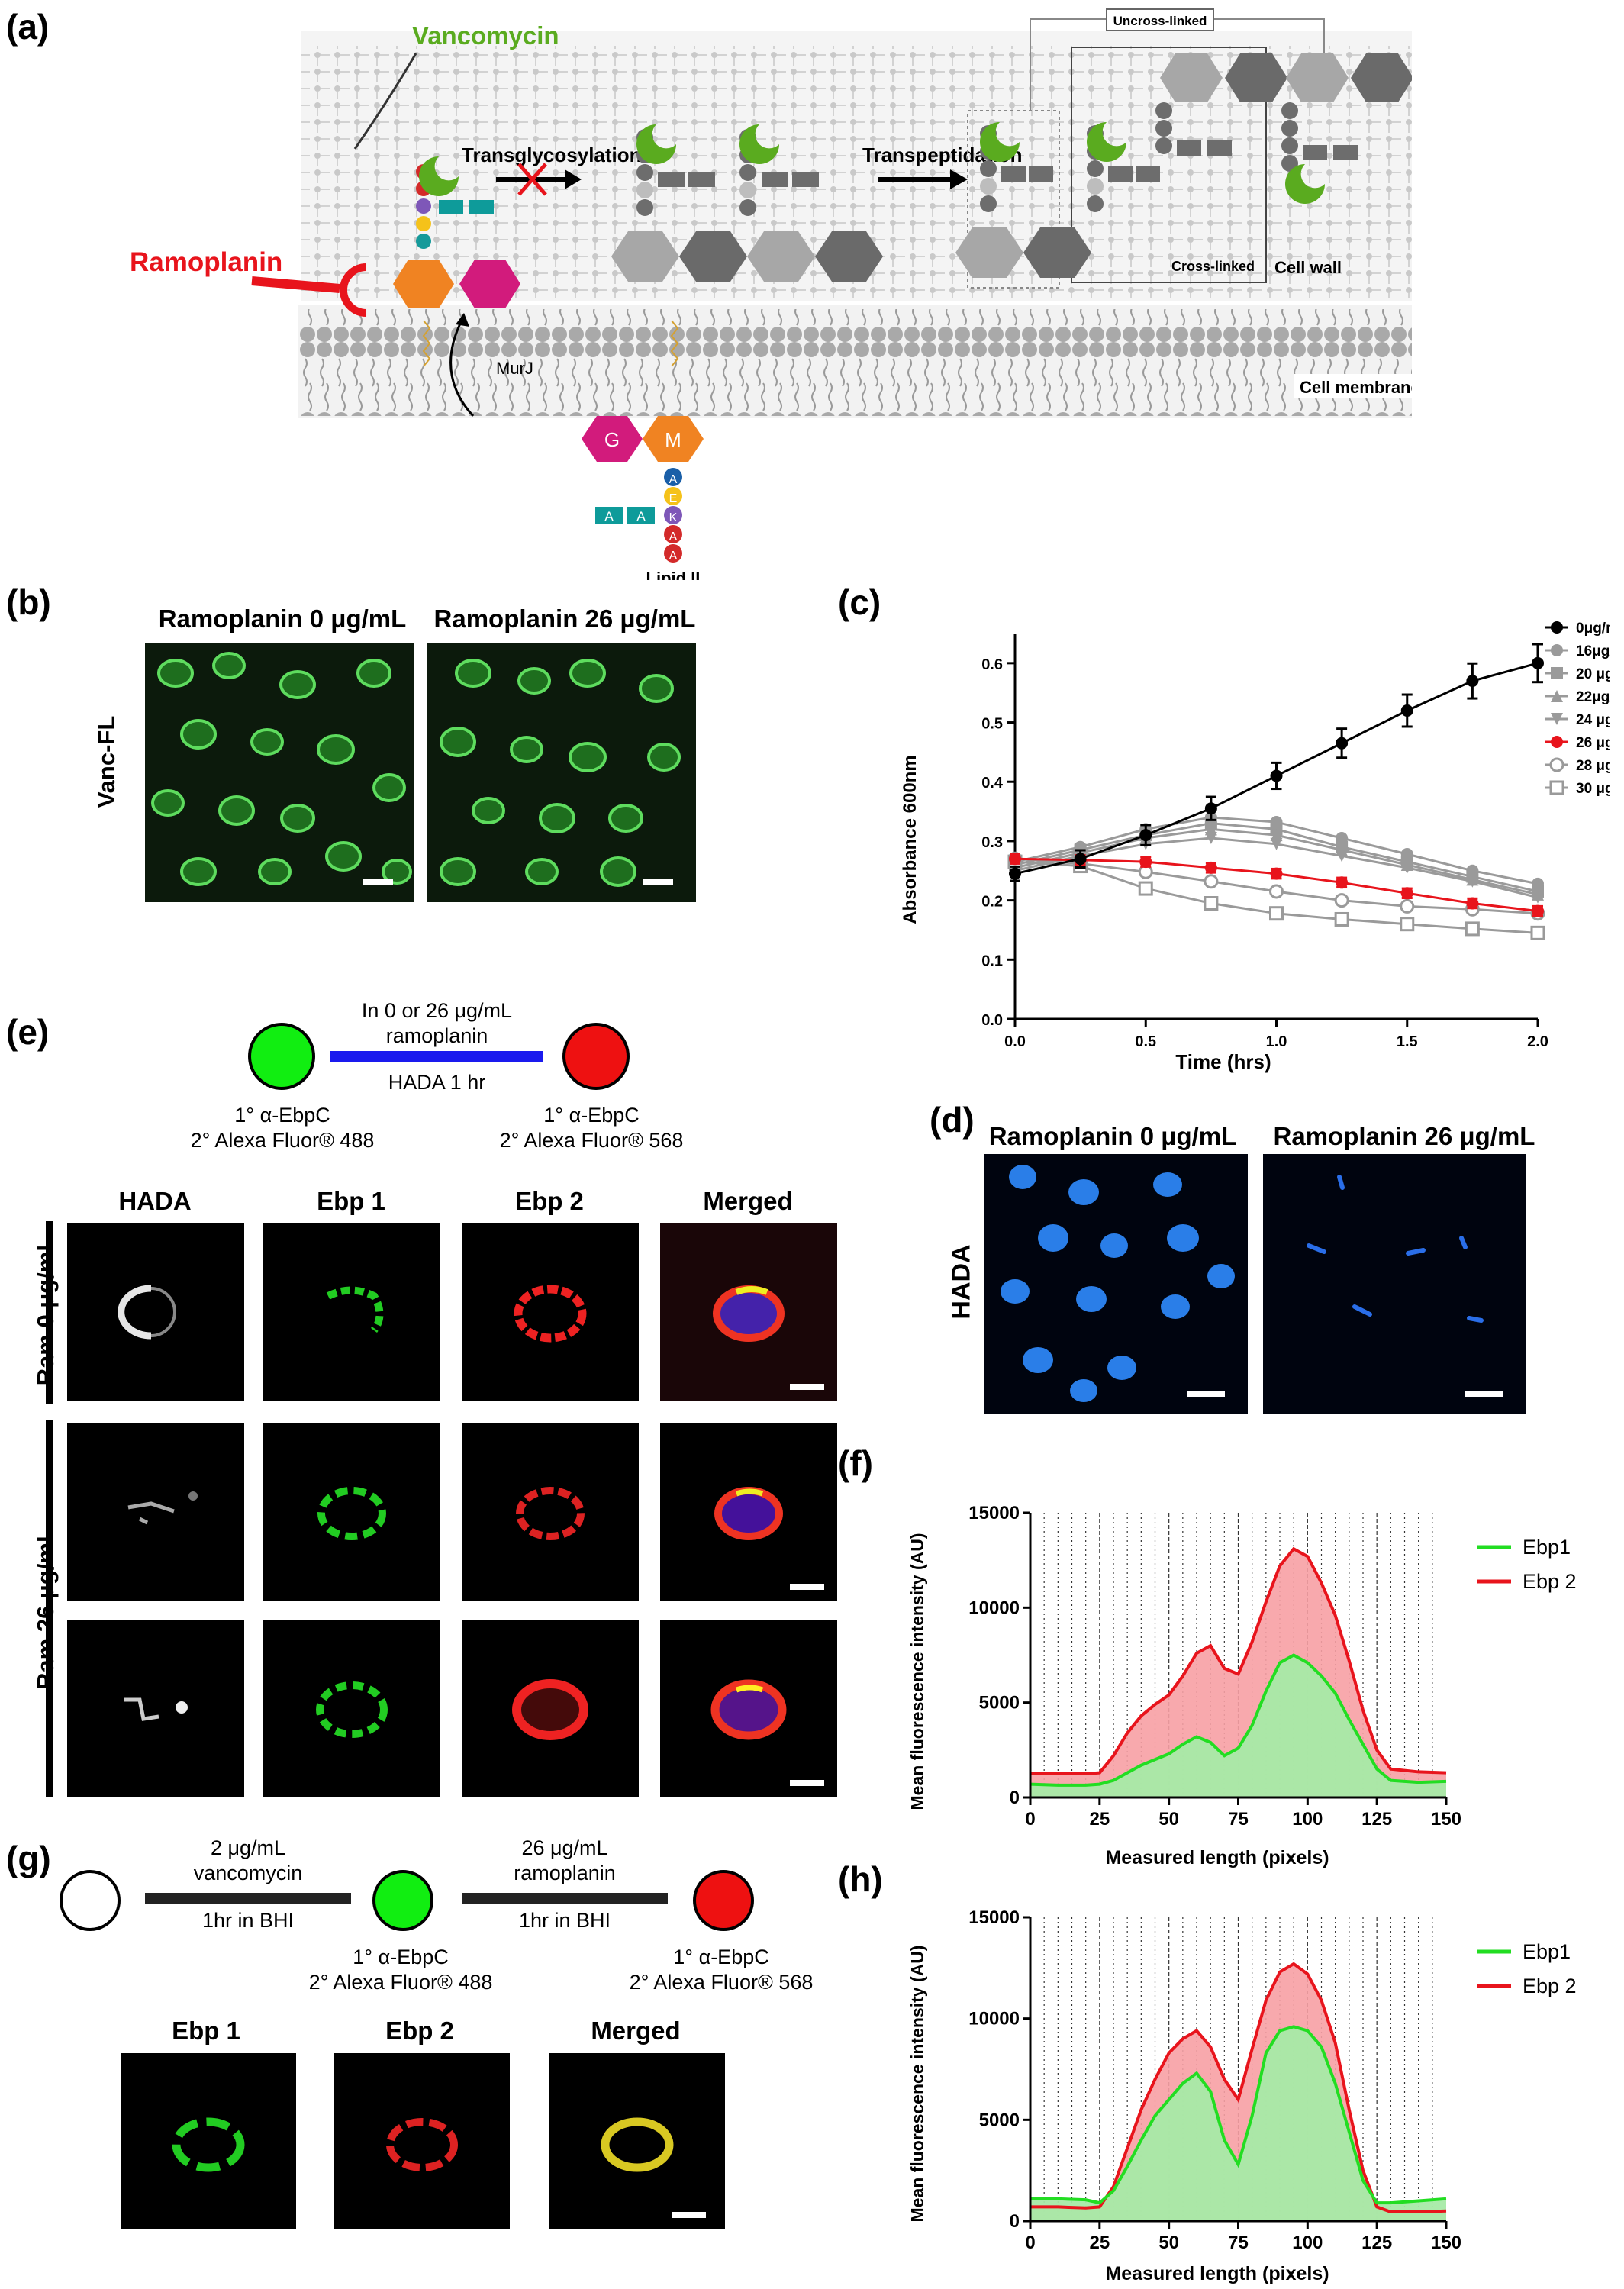  What do you see at coordinates (1546, 1951) in the screenshot?
I see `legend-label: Ebp1` at bounding box center [1546, 1951].